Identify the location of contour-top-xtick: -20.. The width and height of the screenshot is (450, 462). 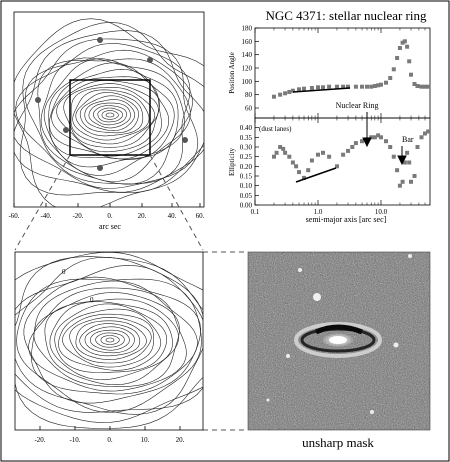
(77, 216).